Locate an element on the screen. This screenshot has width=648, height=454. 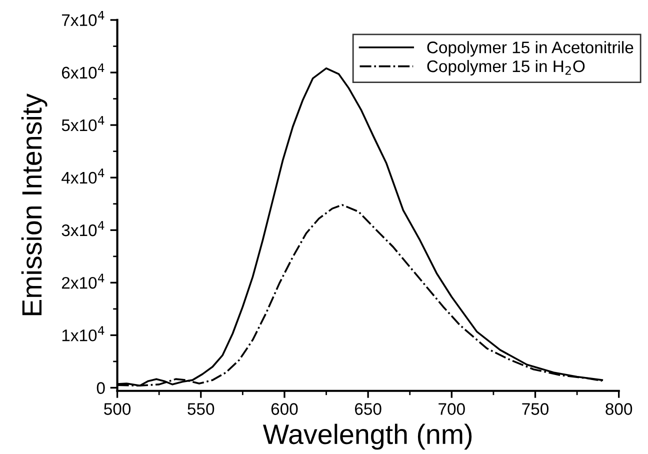
y-tick-label: 6x10$^{4}$ is located at coordinates (83, 71).